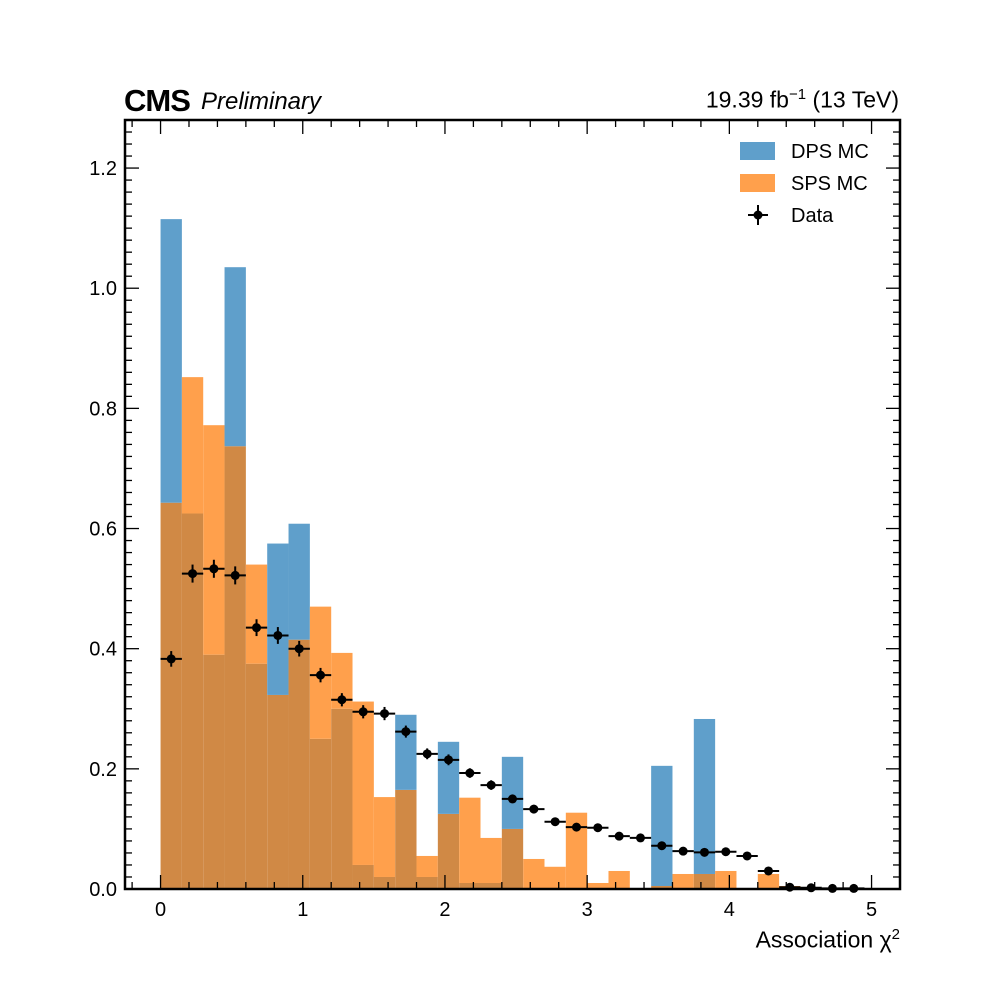  Describe the element at coordinates (103, 530) in the screenshot. I see `y-tick-label: 0.6` at that location.